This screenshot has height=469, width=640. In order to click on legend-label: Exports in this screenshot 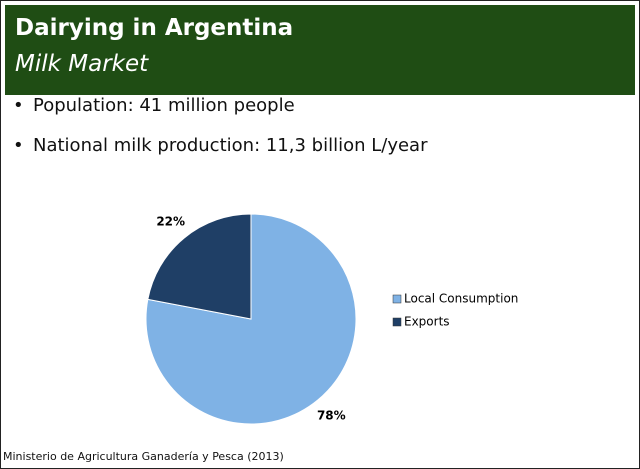, I will do `click(427, 322)`.